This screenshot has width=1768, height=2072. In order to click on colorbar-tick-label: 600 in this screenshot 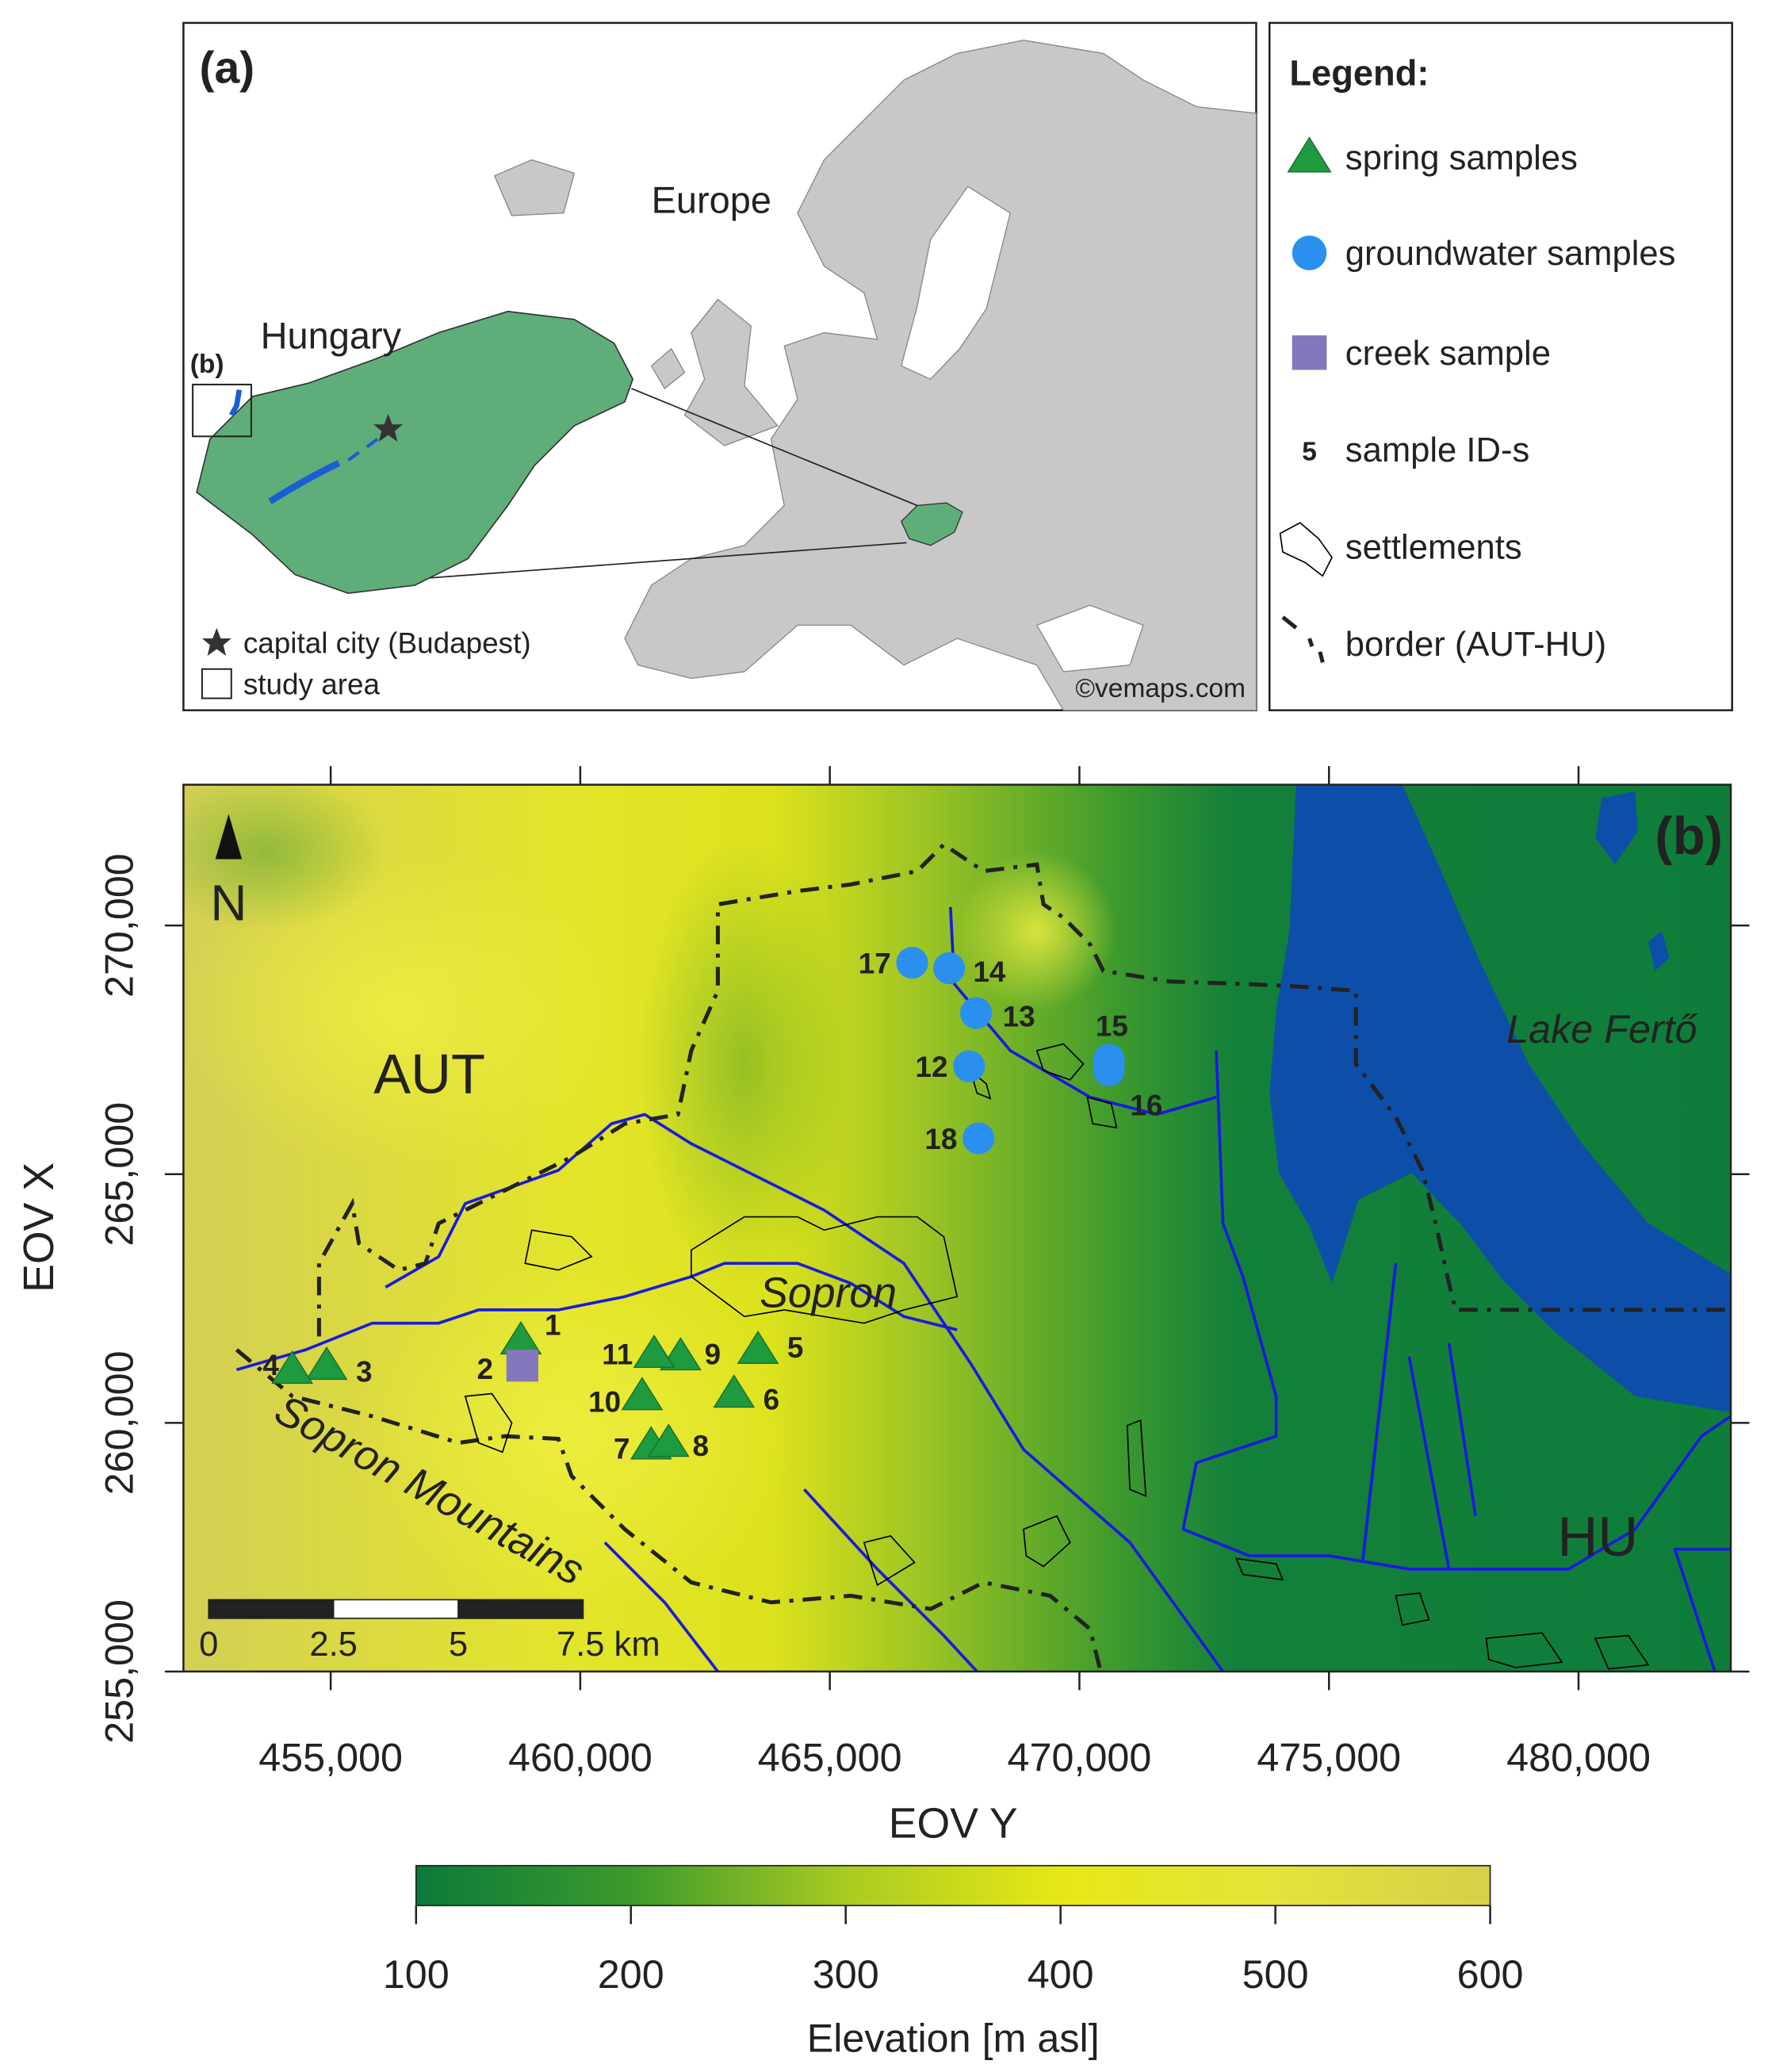, I will do `click(1490, 1974)`.